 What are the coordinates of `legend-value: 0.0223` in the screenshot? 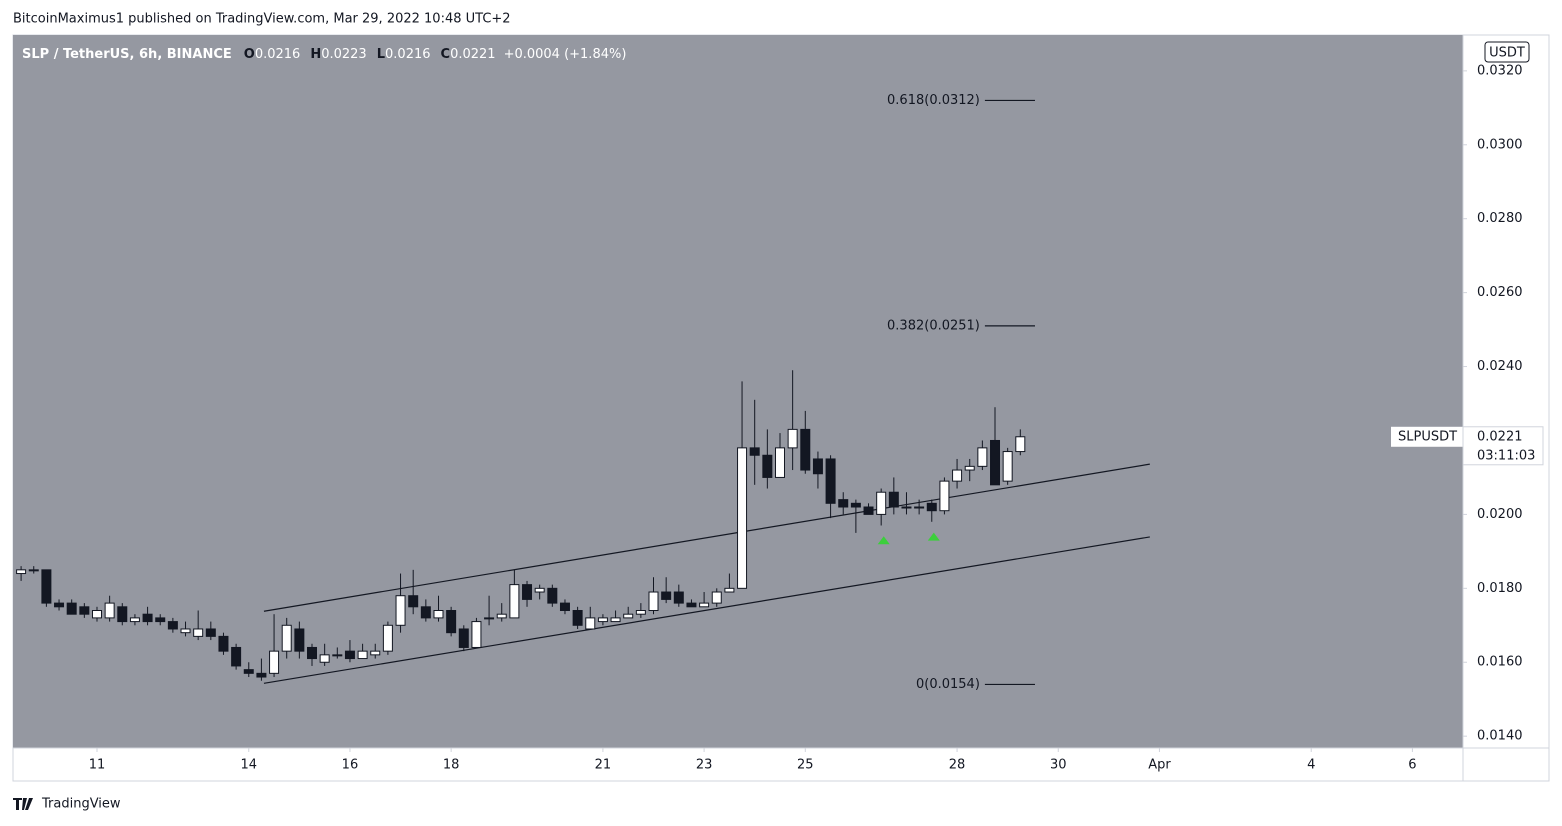 It's located at (344, 54).